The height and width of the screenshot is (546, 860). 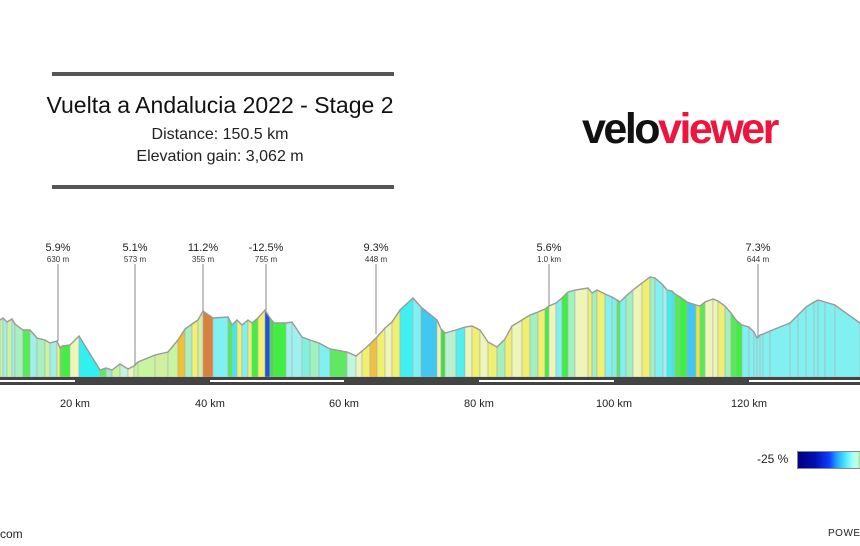 What do you see at coordinates (58, 291) in the screenshot?
I see `climb-annotation: 5.9%630 m` at bounding box center [58, 291].